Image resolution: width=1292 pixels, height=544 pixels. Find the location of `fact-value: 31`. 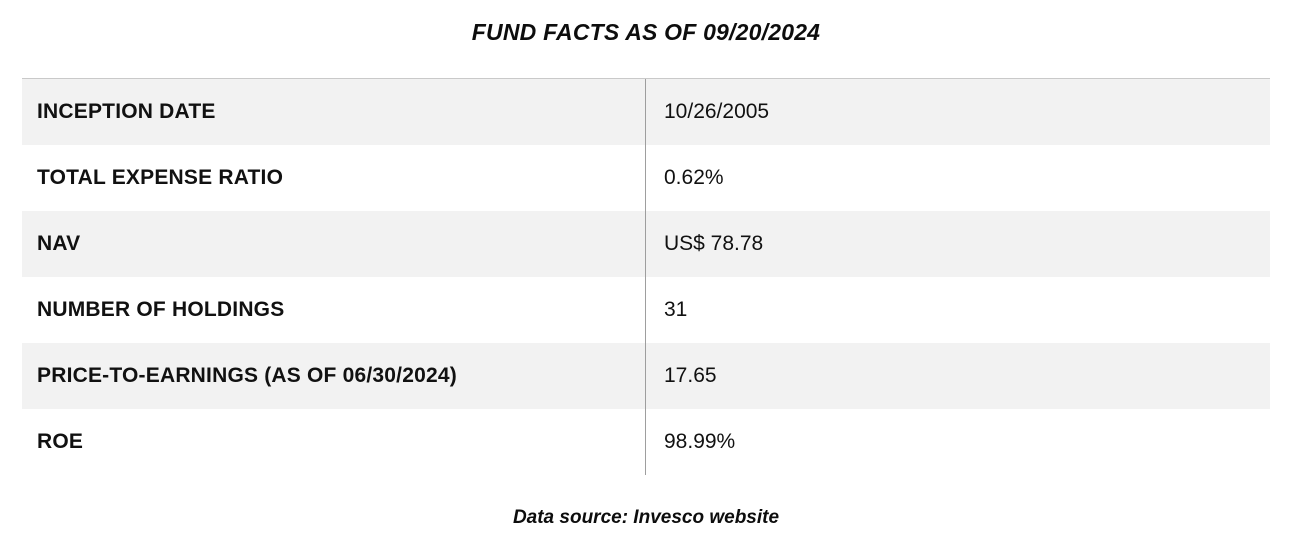

fact-value: 31 is located at coordinates (957, 310).